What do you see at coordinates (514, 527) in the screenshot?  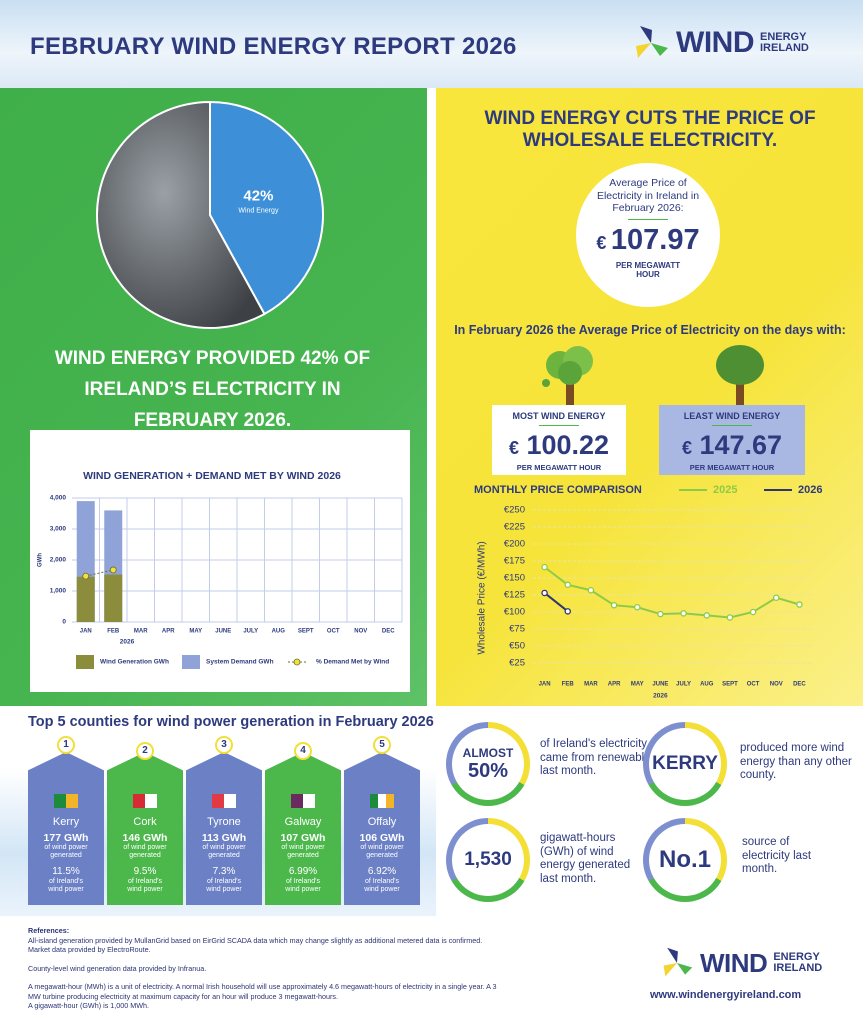 I see `y-tick-label: €225` at bounding box center [514, 527].